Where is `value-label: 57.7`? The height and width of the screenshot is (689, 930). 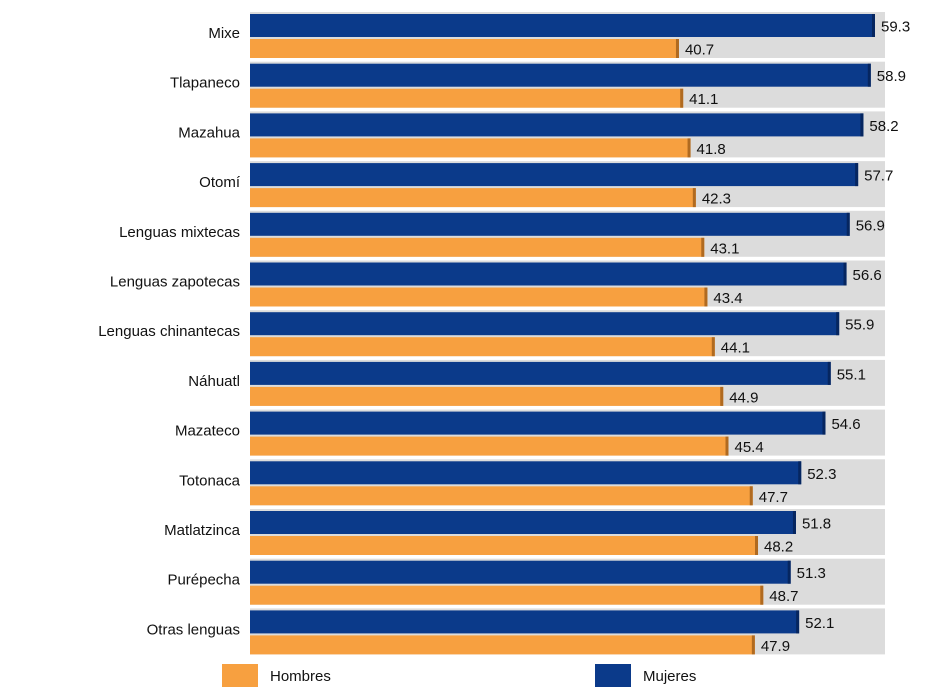 value-label: 57.7 is located at coordinates (878, 176).